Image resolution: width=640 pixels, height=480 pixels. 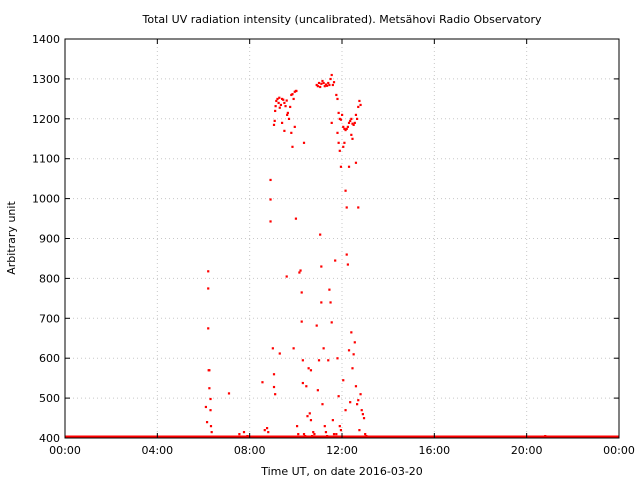 I want to click on y-tick-label: 1200, so click(x=46, y=119).